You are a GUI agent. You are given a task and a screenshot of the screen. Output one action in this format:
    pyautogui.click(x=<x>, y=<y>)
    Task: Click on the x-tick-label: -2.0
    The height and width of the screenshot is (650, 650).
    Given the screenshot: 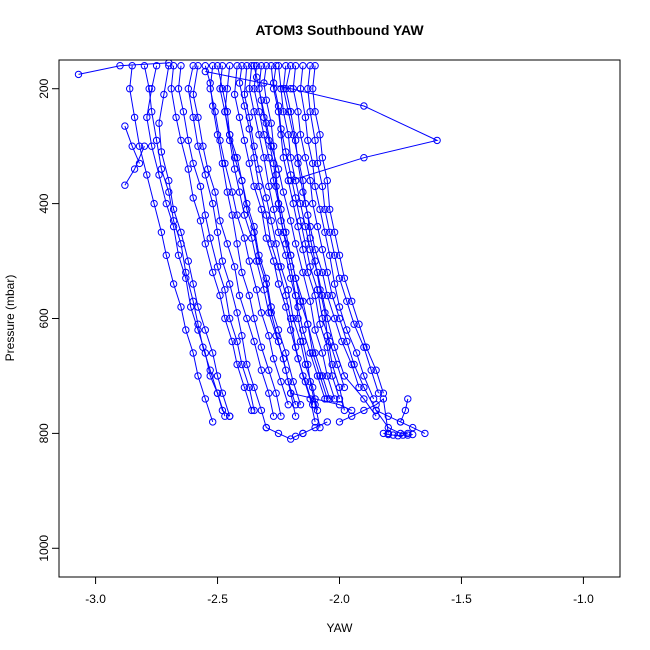 What is the action you would take?
    pyautogui.click(x=339, y=599)
    